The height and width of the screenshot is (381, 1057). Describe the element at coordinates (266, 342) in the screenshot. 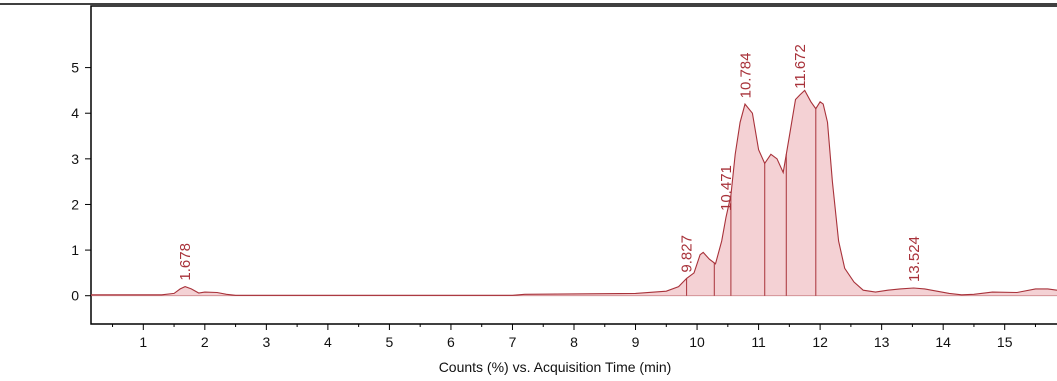

I see `x-tick-label: 3` at that location.